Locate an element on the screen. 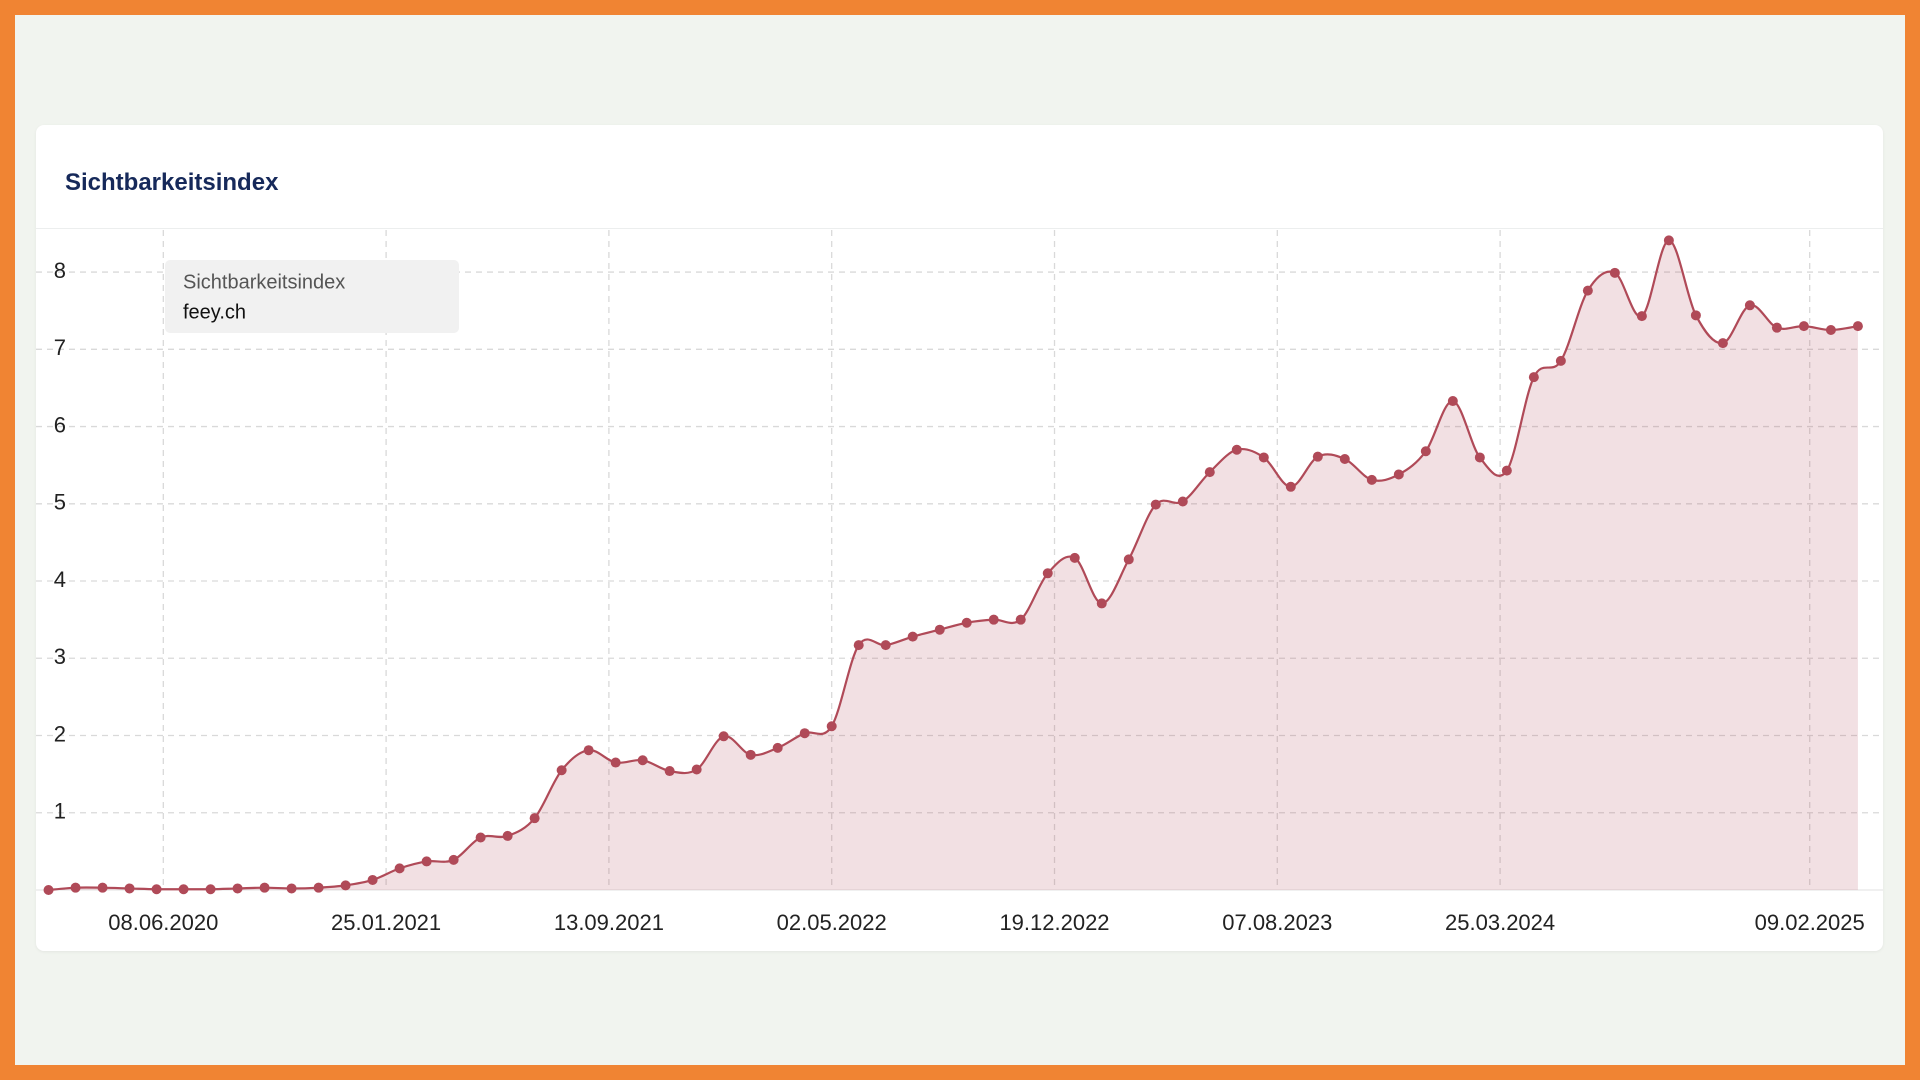 The width and height of the screenshot is (1920, 1080). chart-title: Sichtbarkeitsindex is located at coordinates (172, 182).